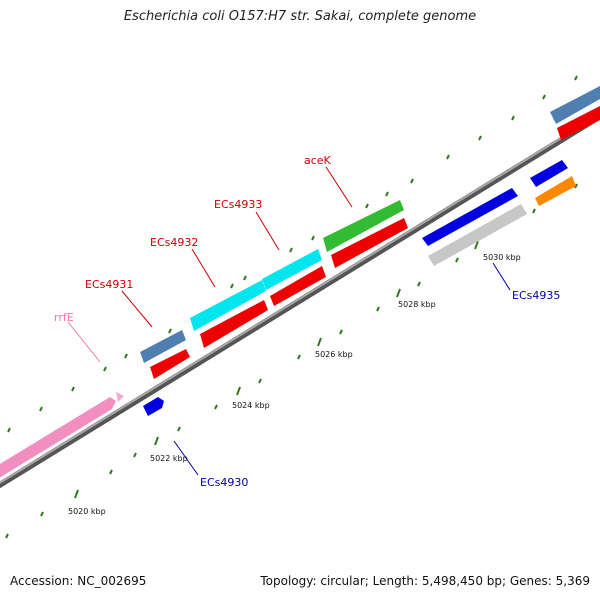 Image resolution: width=600 pixels, height=600 pixels. Describe the element at coordinates (238, 204) in the screenshot. I see `label-ECs4933: ECs4933` at that location.